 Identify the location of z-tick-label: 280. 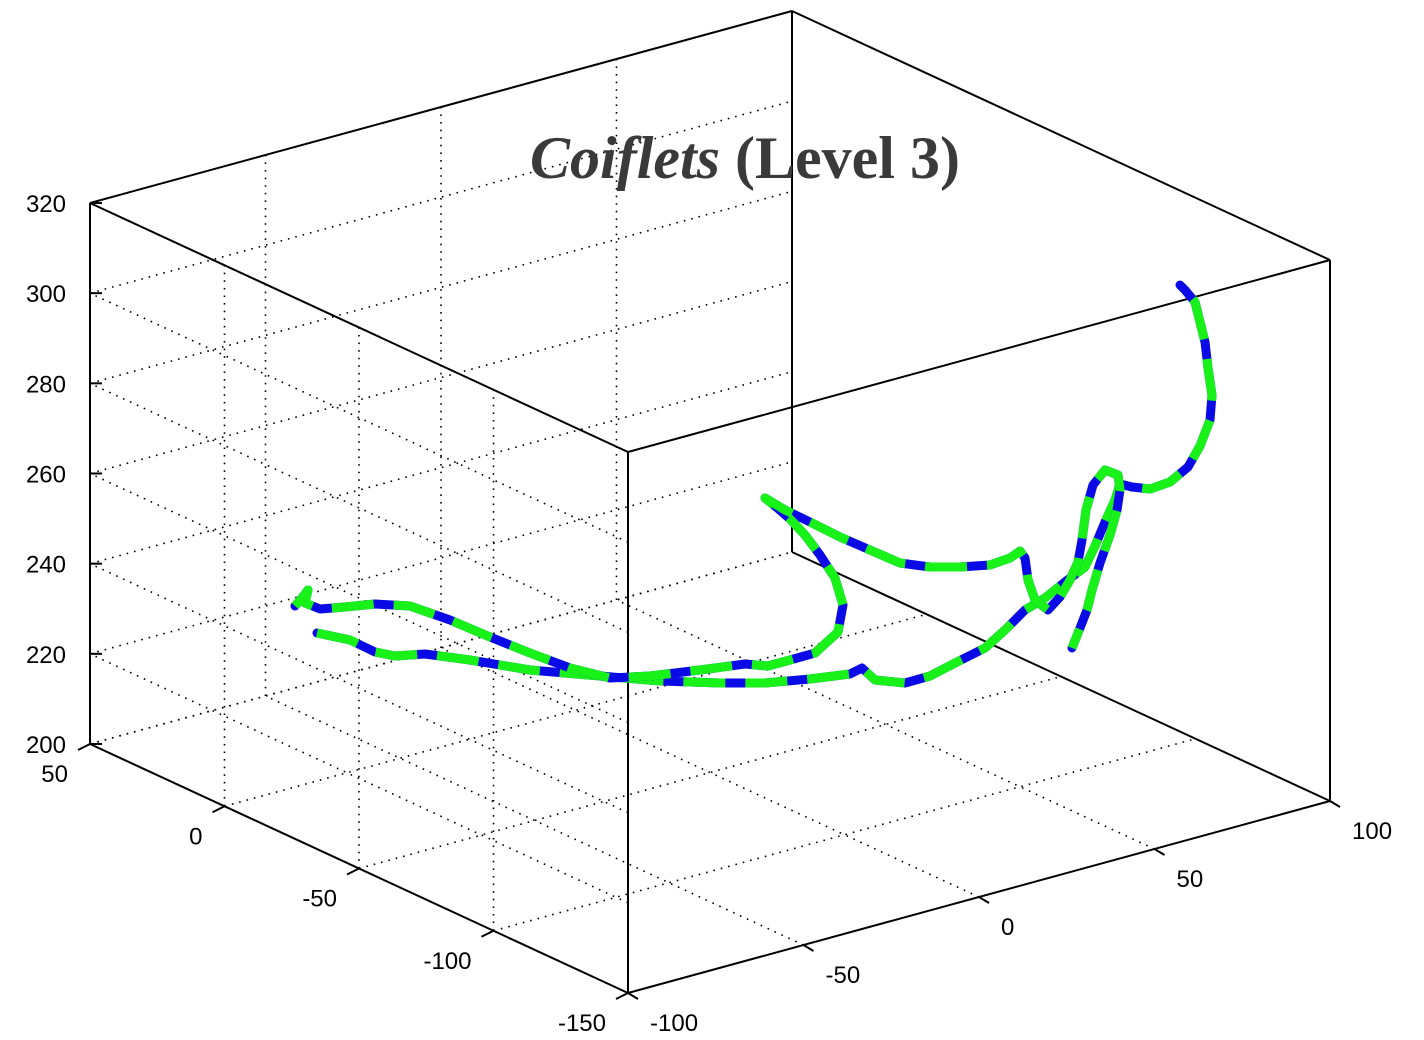
(46, 384).